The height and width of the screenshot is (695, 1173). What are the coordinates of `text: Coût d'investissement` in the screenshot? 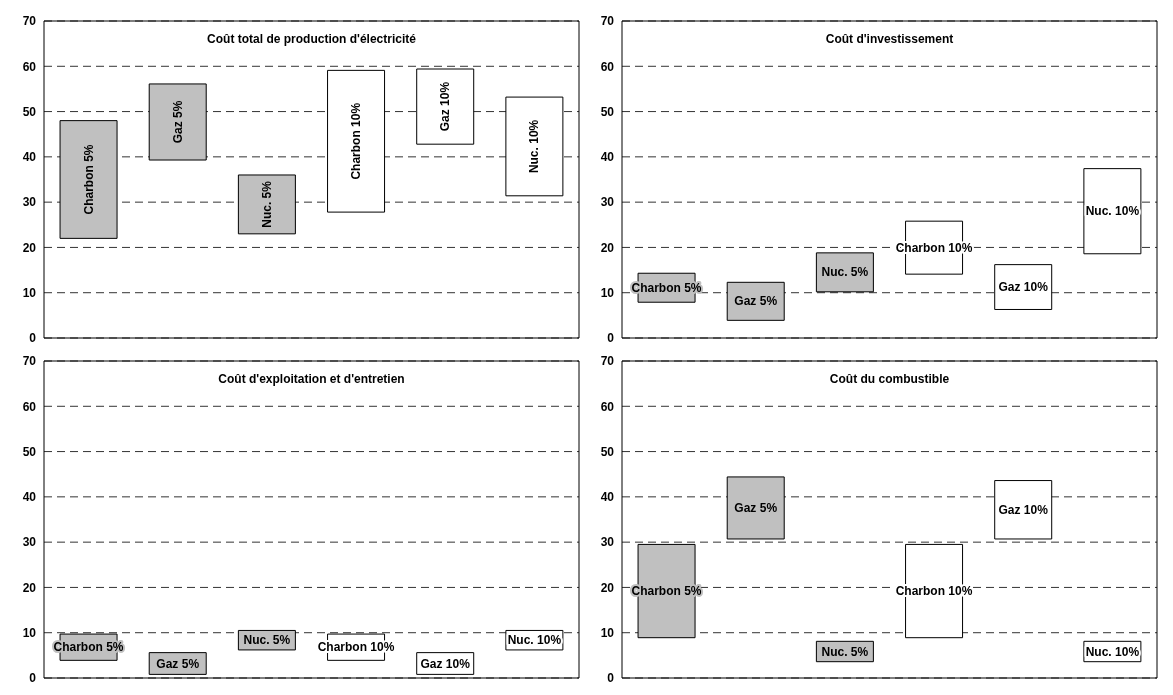 It's located at (889, 39).